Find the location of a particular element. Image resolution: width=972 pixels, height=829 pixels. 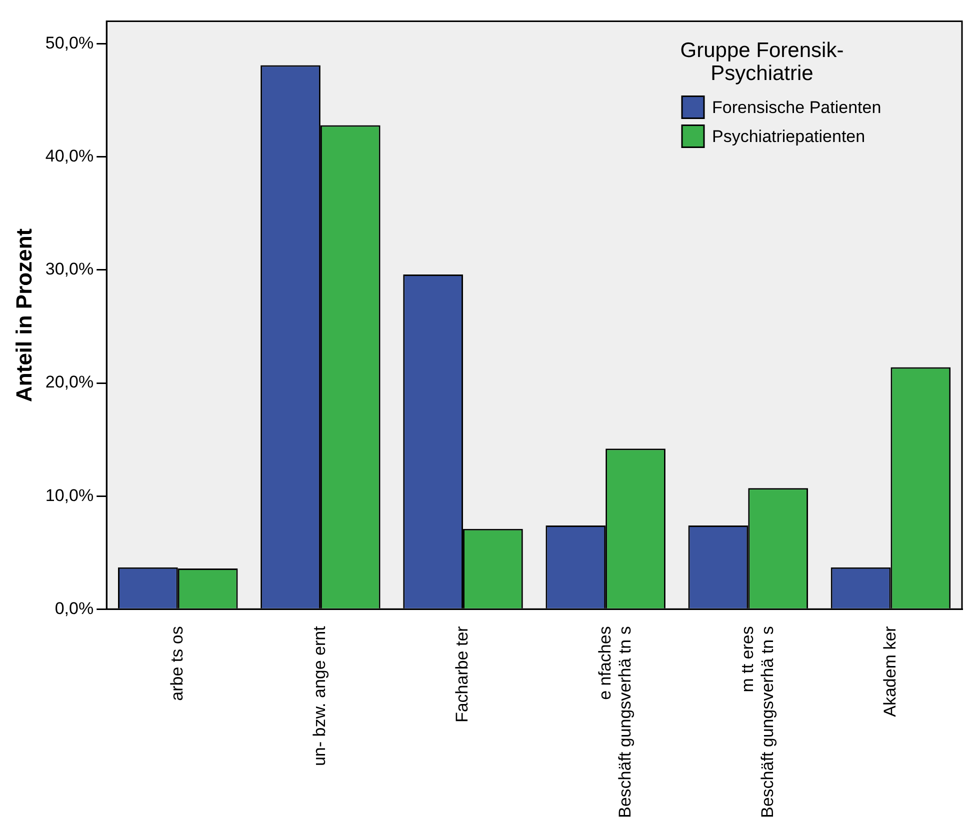

y-tick-label: 40,0% is located at coordinates (69, 156).